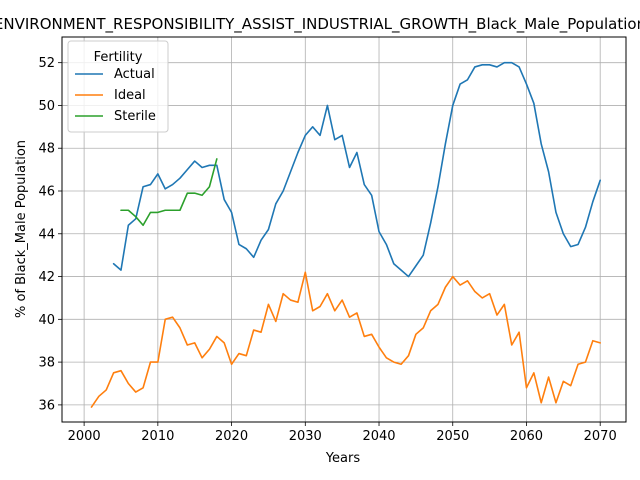  I want to click on x-tick-label: 2010, so click(157, 436).